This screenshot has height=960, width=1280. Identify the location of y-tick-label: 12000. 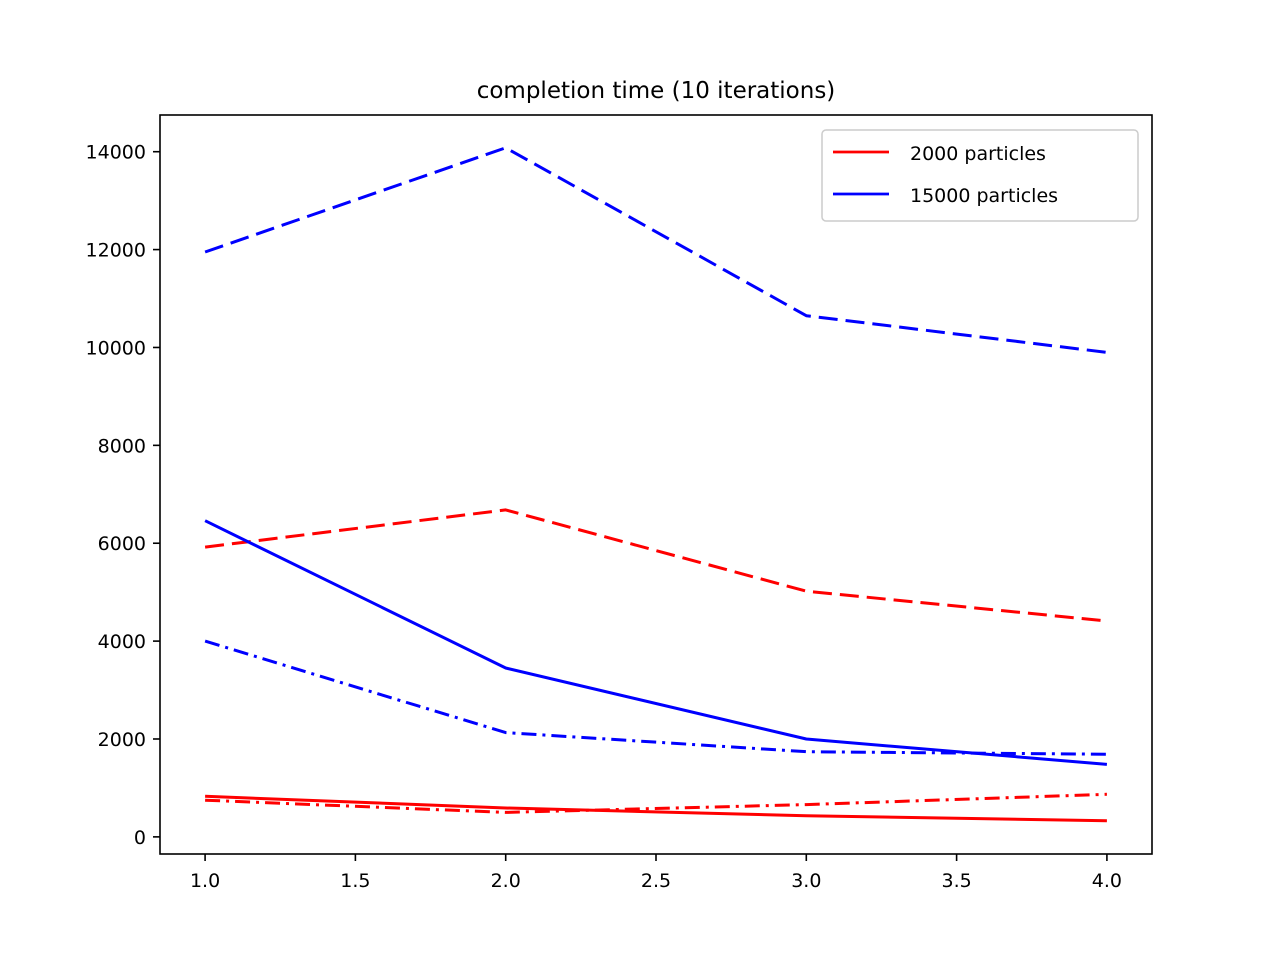
(116, 251).